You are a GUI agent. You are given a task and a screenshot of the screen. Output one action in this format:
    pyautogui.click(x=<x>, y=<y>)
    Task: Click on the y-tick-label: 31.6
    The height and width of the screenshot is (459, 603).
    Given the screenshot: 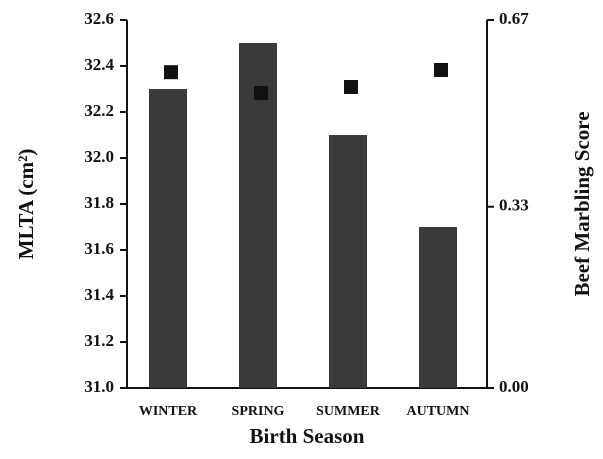 What is the action you would take?
    pyautogui.click(x=99, y=248)
    